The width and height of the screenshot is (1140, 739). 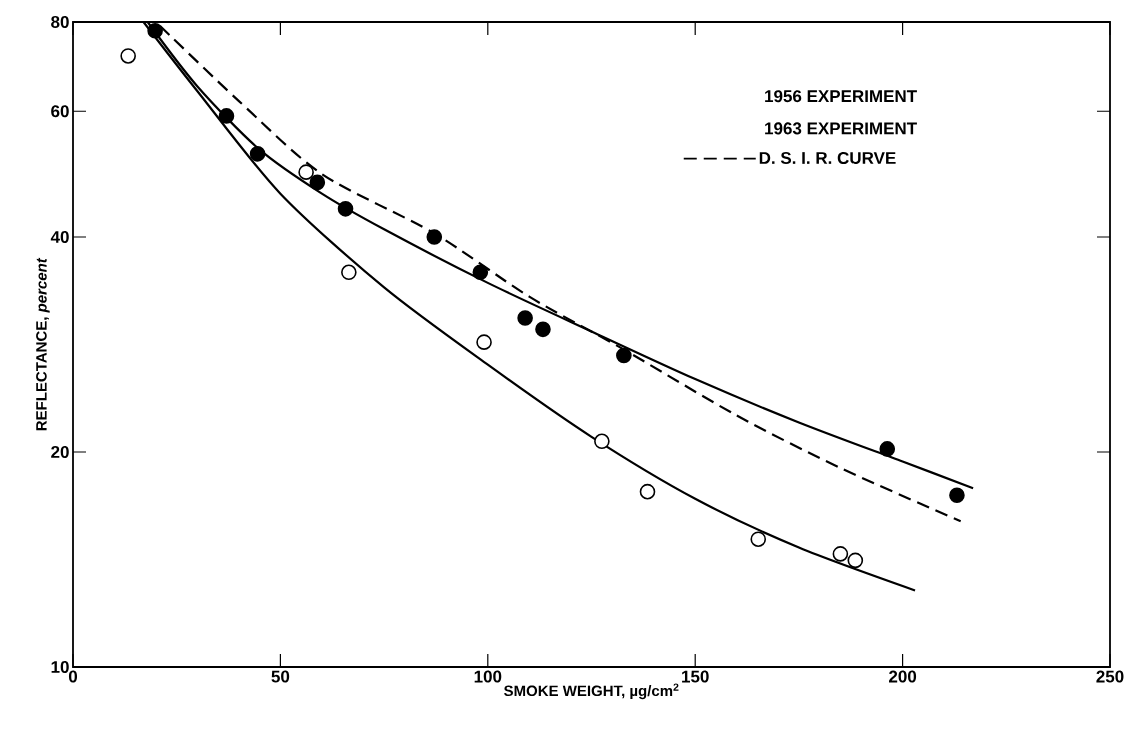 I want to click on x-axis-title: SMOKE WEIGHT, µg/cm$^{2}$, so click(x=591, y=691).